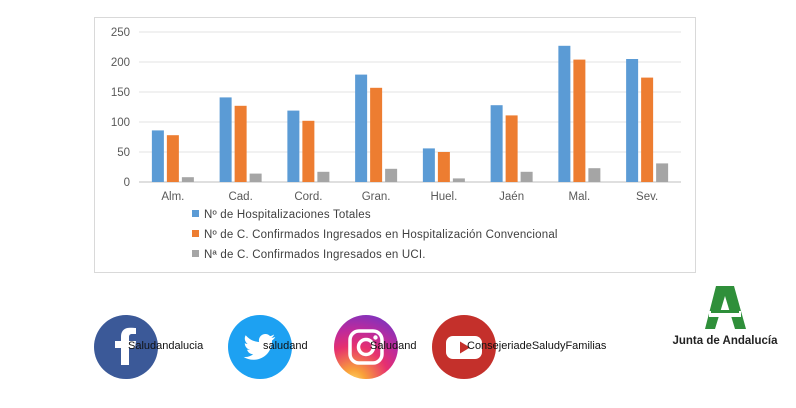  Describe the element at coordinates (120, 123) in the screenshot. I see `y-tick-label: 100` at that location.